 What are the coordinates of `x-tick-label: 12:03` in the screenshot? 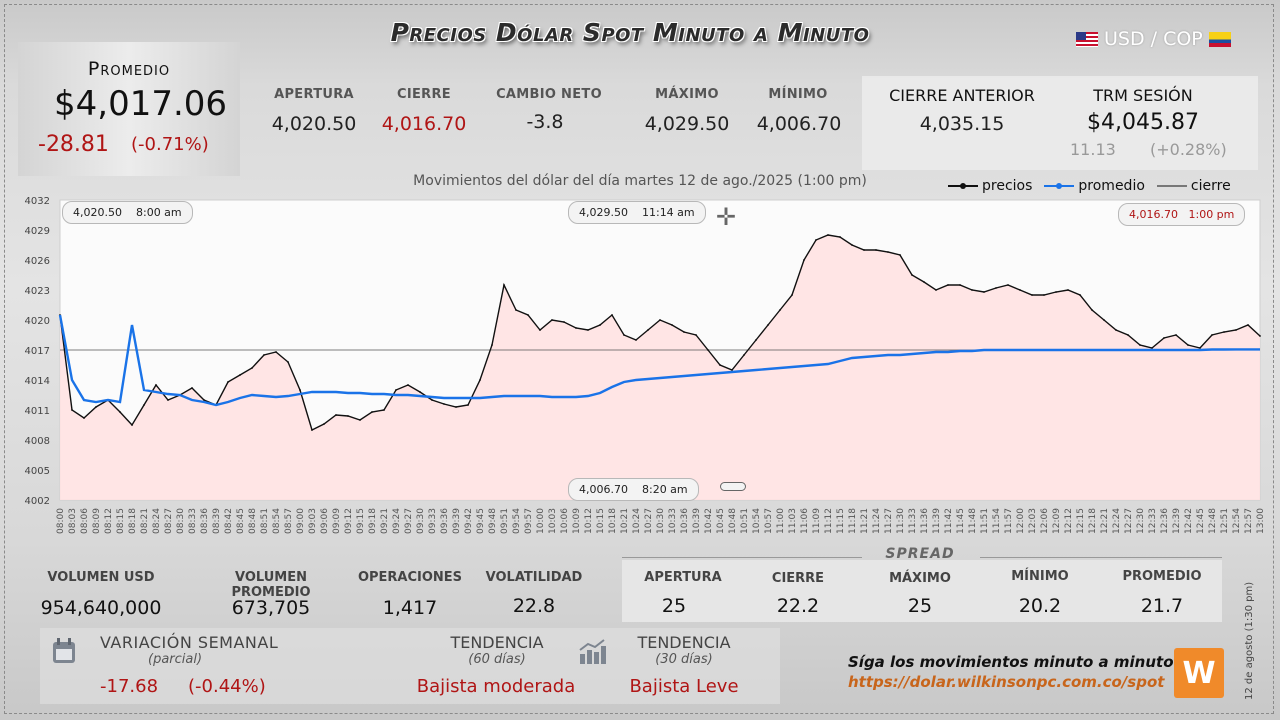 It's located at (1033, 521).